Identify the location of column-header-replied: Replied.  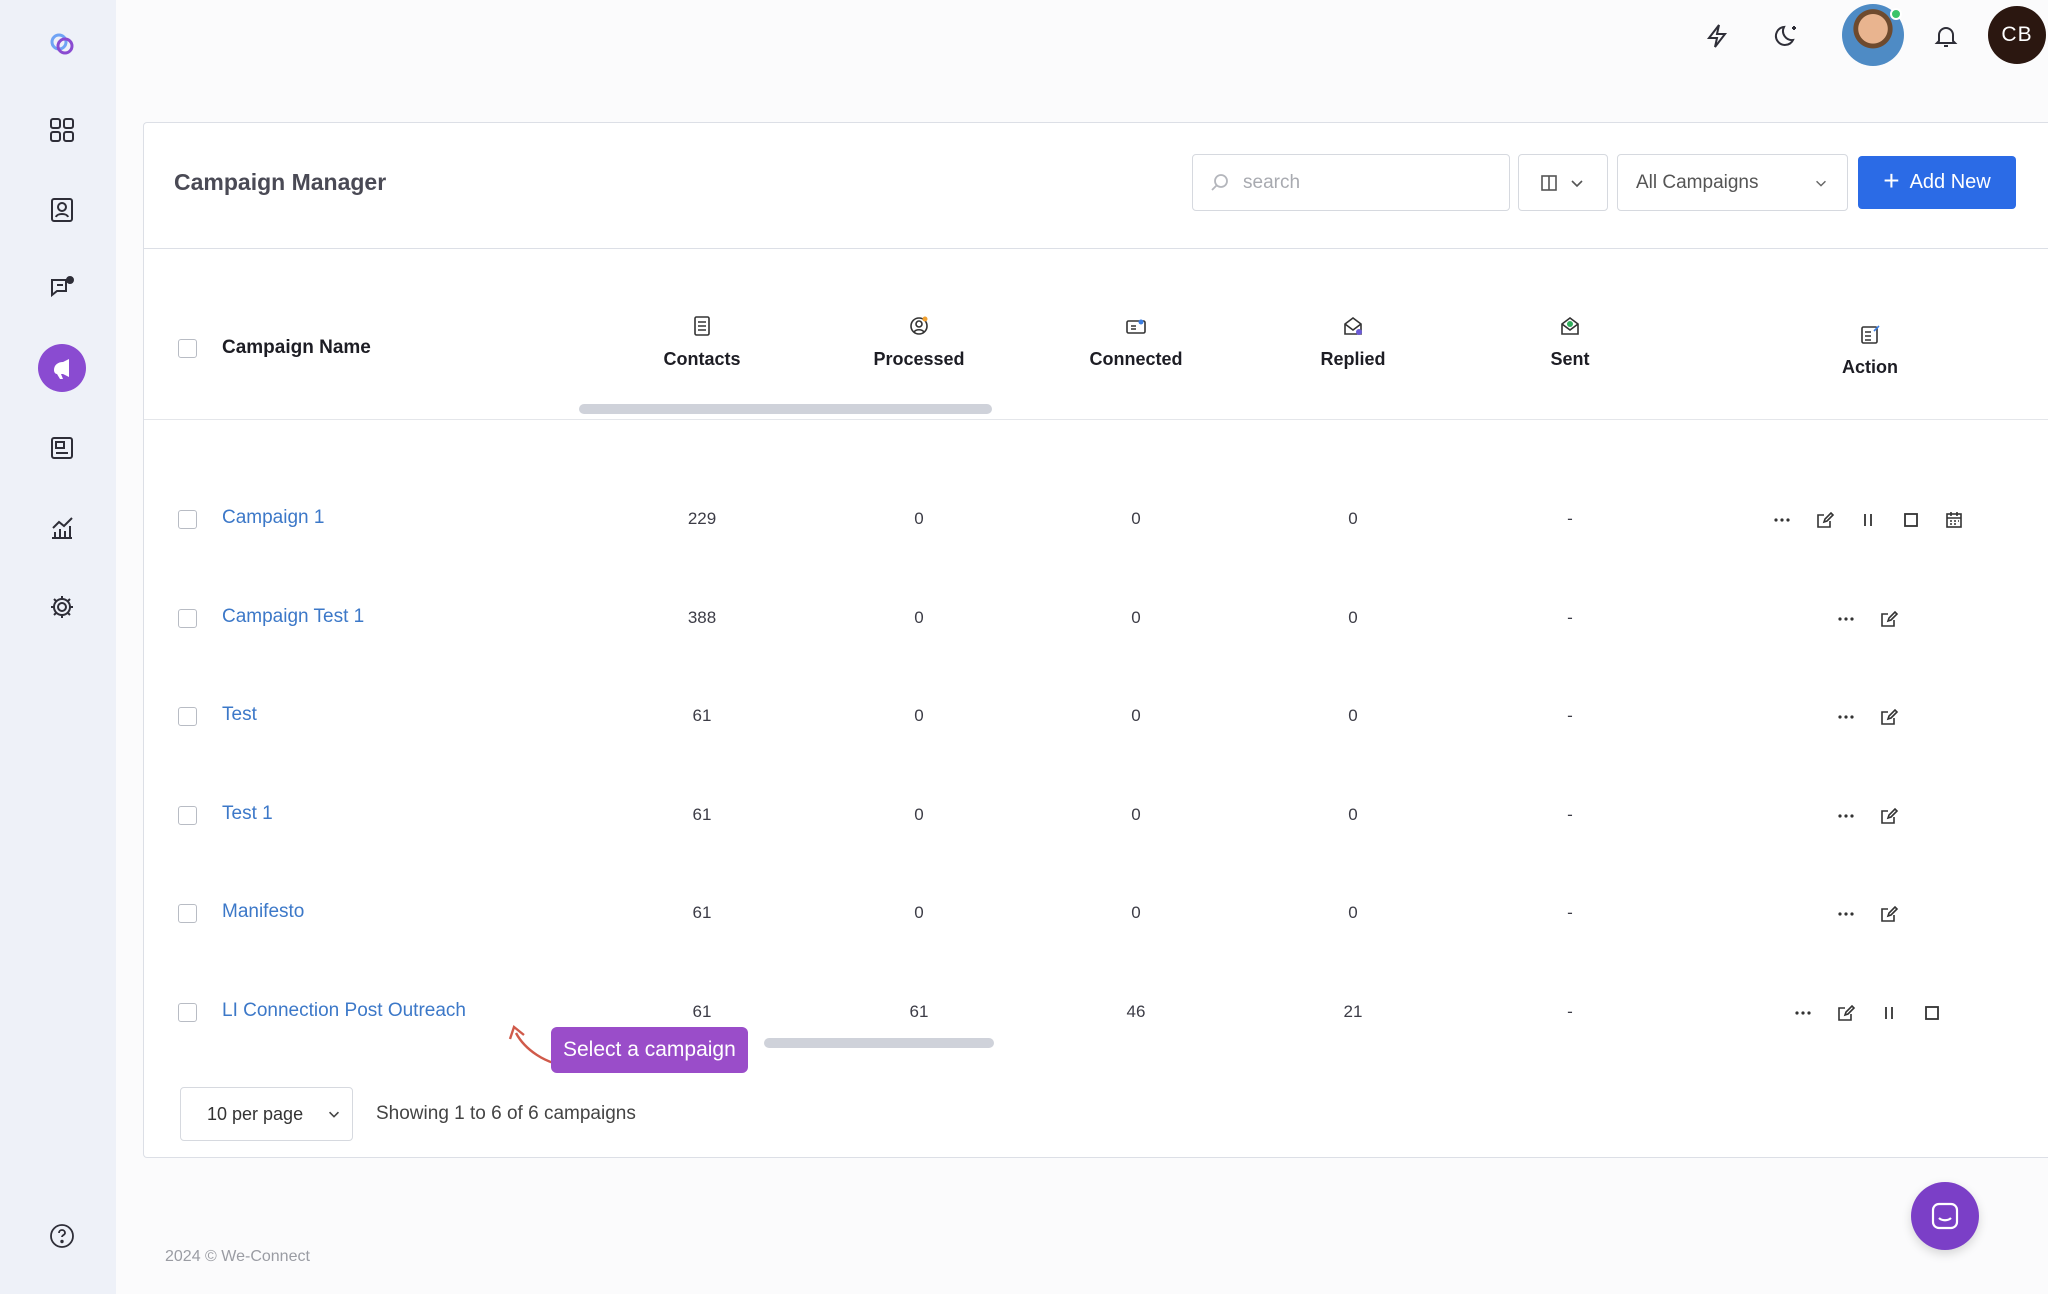
(1353, 342).